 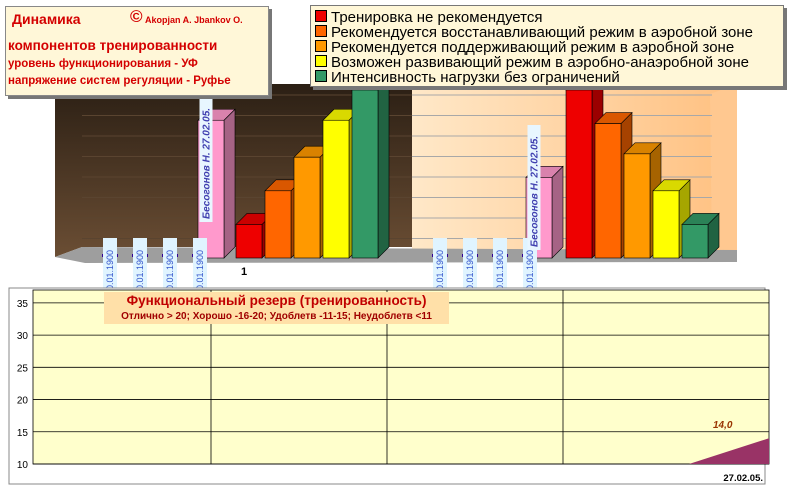 I want to click on legend-label: Интенсивность нагрузки без ограничений, so click(x=475, y=77).